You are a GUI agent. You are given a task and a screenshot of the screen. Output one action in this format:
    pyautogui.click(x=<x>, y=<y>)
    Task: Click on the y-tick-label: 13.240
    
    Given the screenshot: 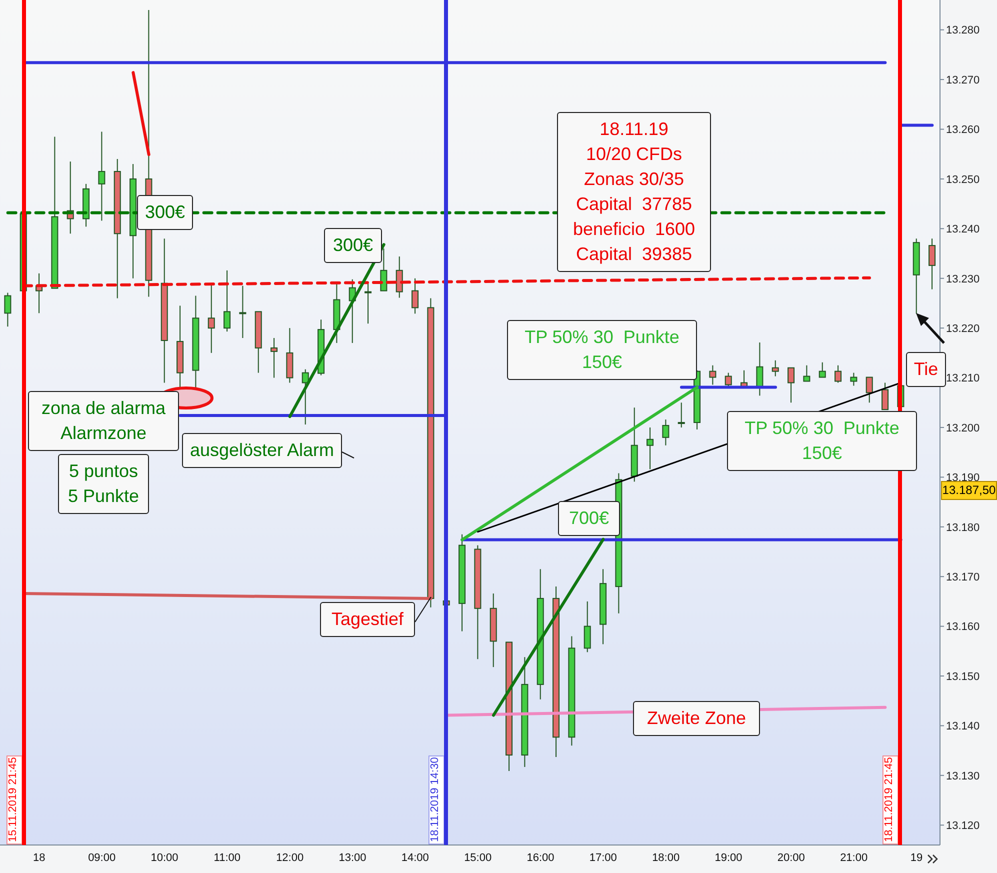 What is the action you would take?
    pyautogui.click(x=963, y=230)
    